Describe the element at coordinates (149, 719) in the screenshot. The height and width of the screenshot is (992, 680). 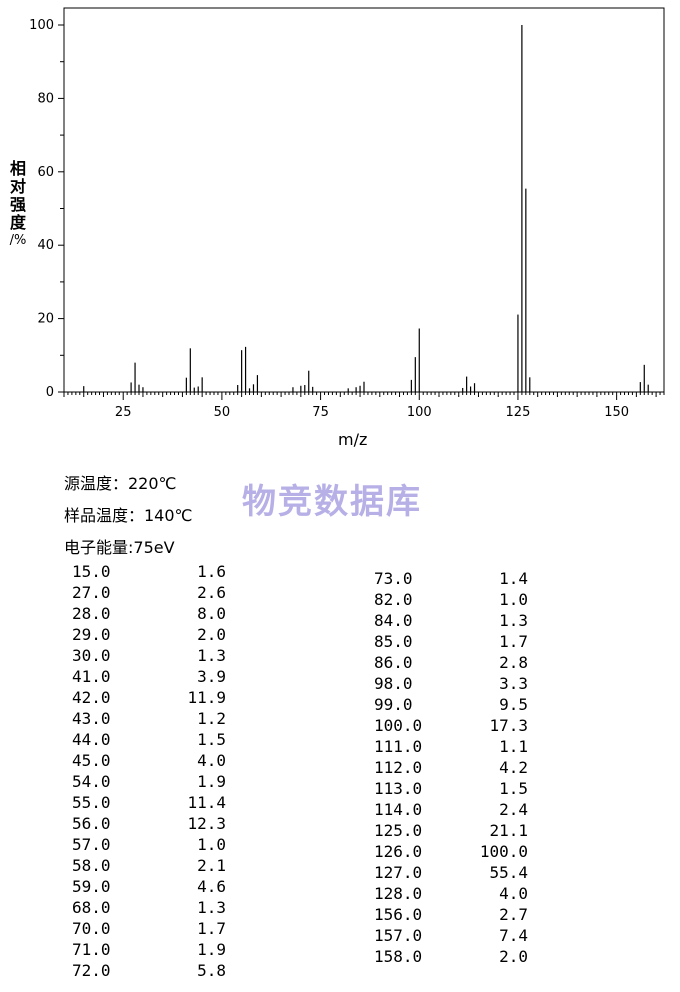
I see `peak-table-row: 43.0 1.2` at that location.